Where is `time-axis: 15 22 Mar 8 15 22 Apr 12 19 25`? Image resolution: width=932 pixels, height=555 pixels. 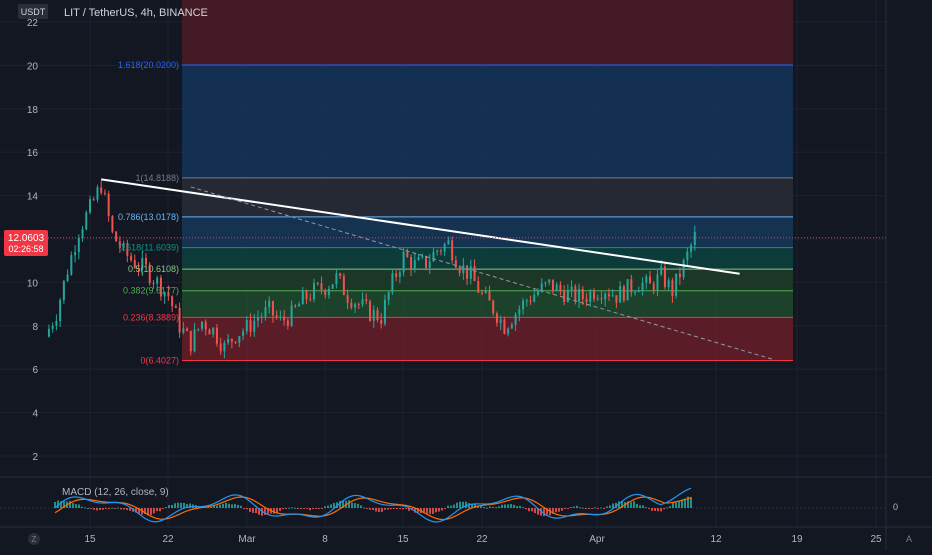 time-axis: 15 22 Mar 8 15 22 Apr 12 19 25 is located at coordinates (483, 539).